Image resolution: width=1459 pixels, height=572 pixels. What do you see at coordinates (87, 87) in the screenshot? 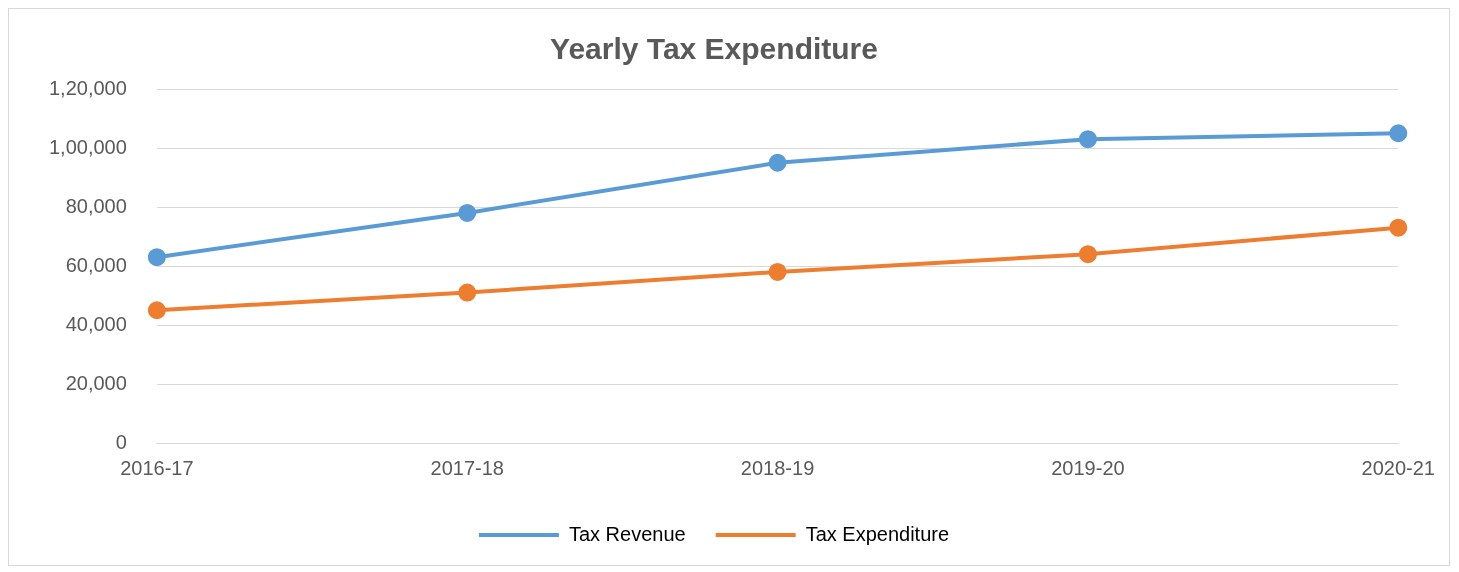
I see `y-tick-label: 1,20,000` at bounding box center [87, 87].